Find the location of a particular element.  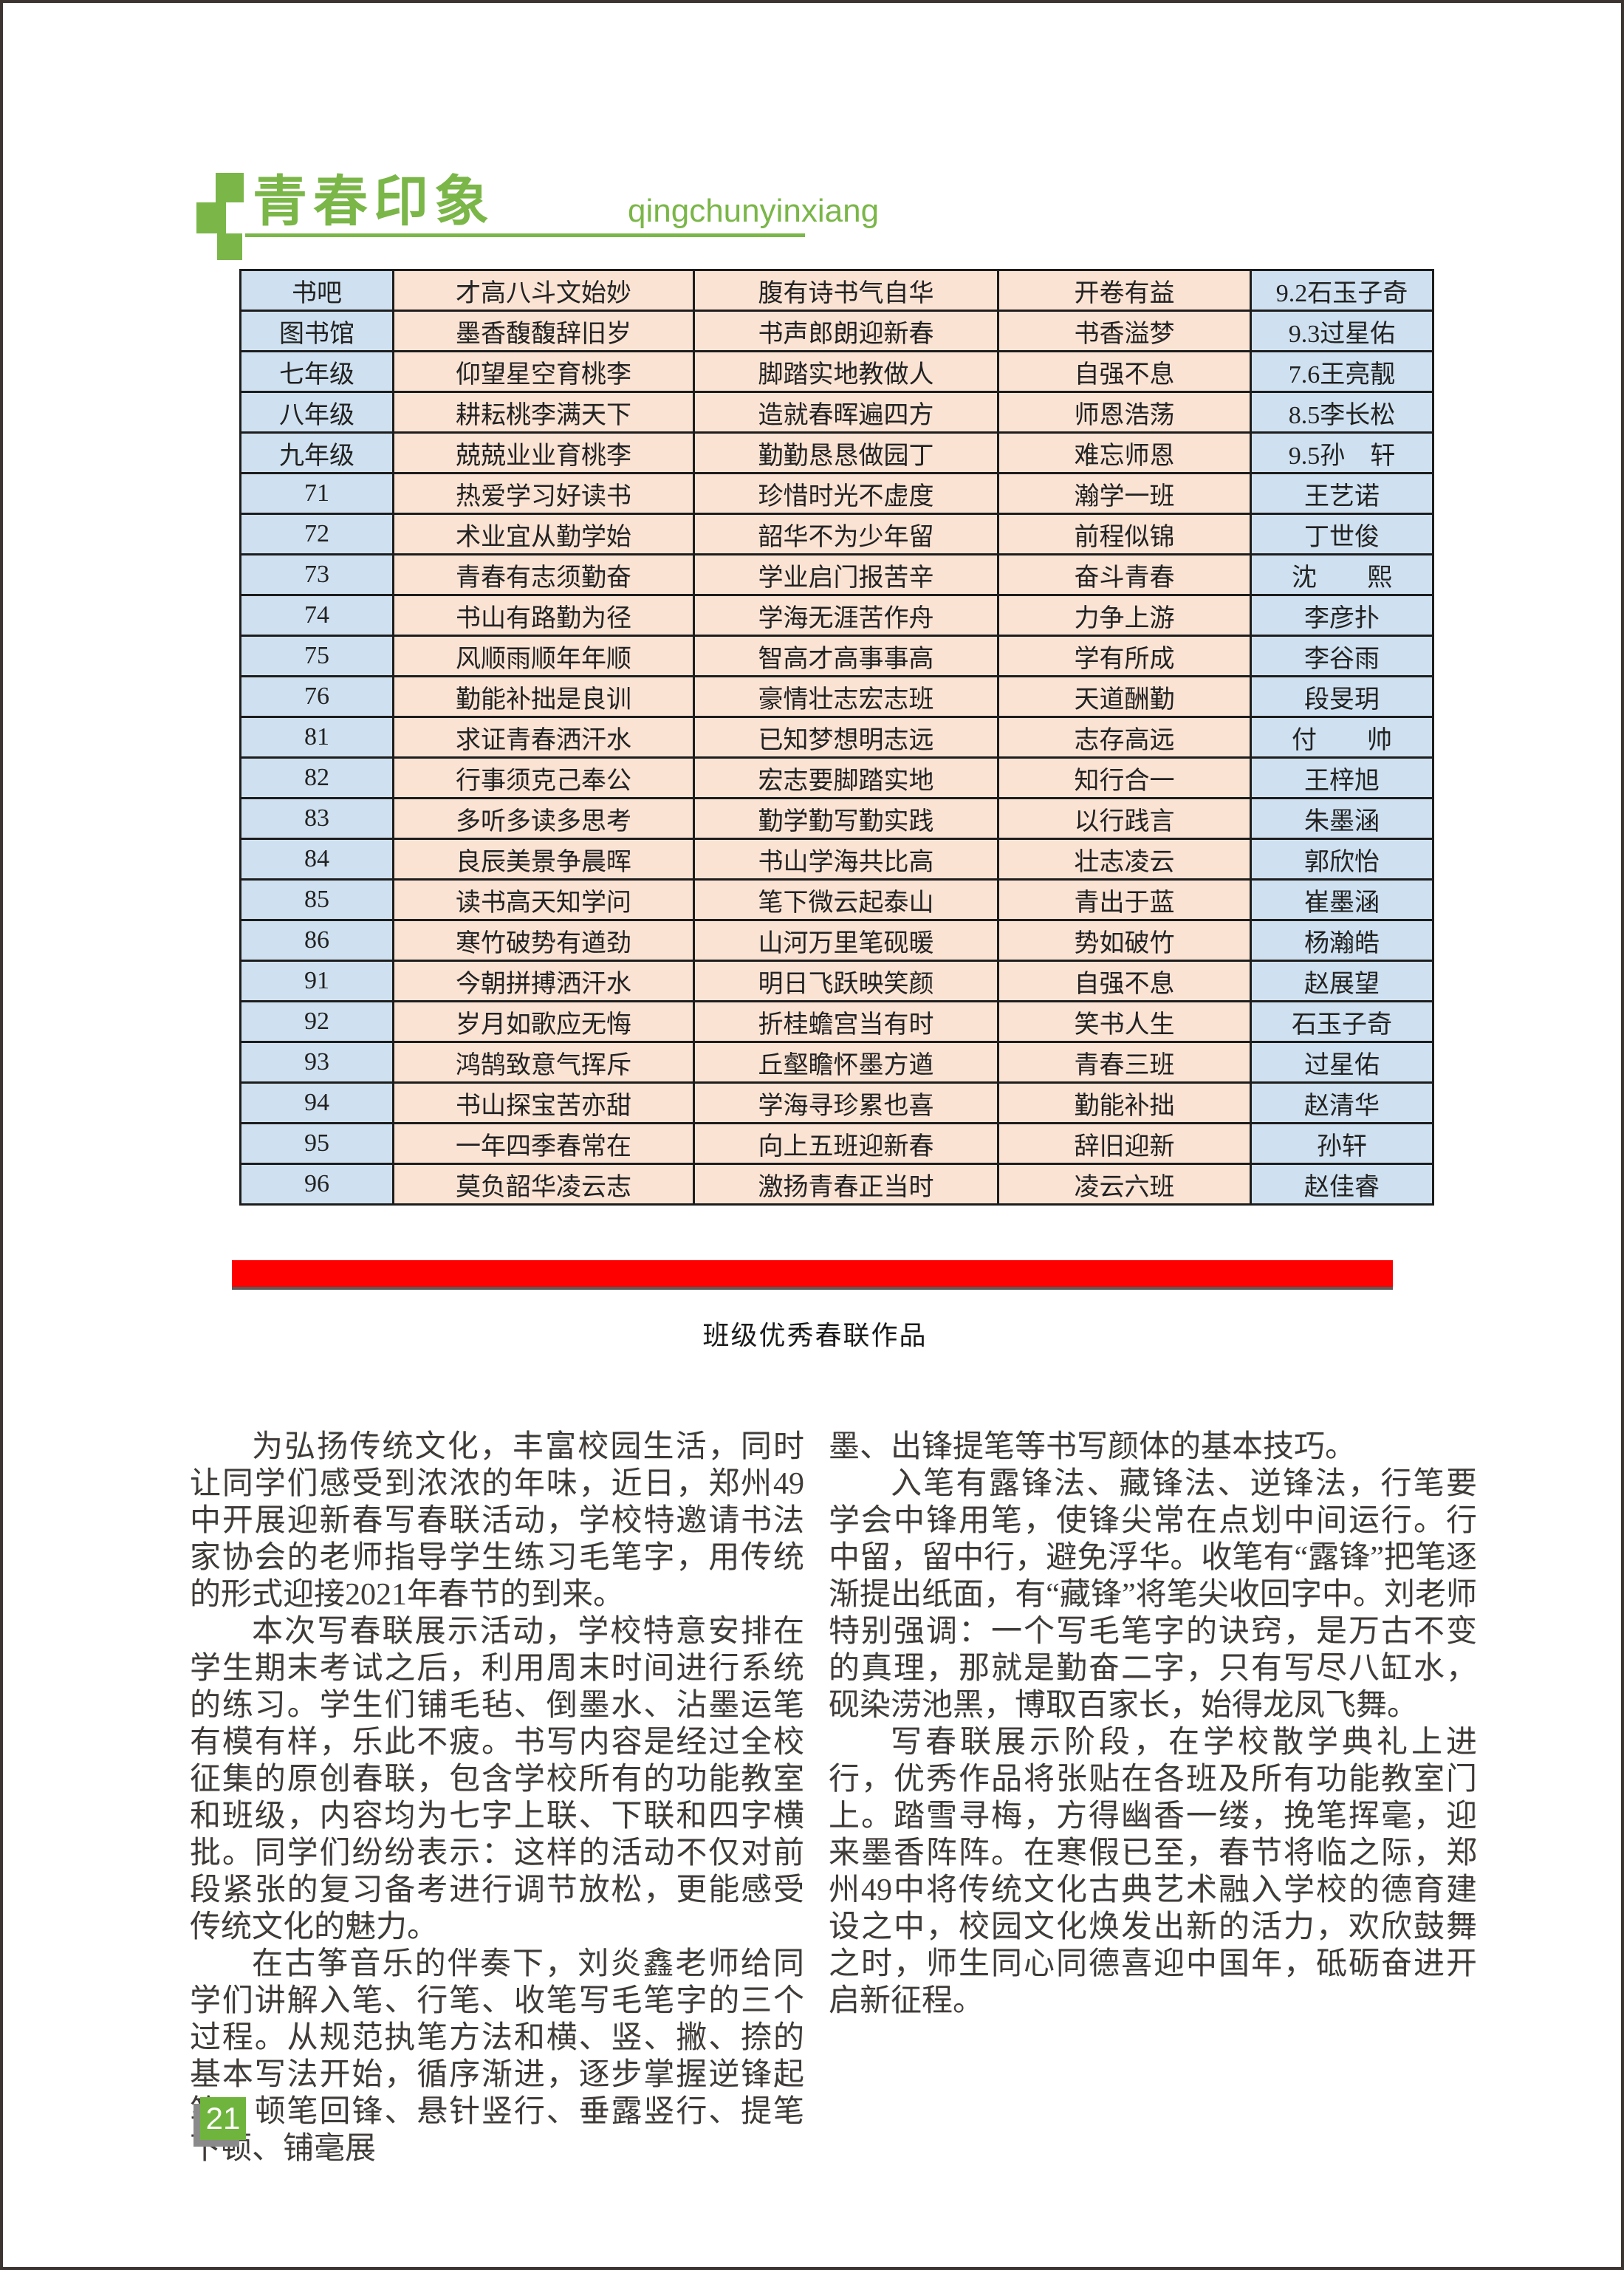

table-cell-class: 95 is located at coordinates (317, 1143).